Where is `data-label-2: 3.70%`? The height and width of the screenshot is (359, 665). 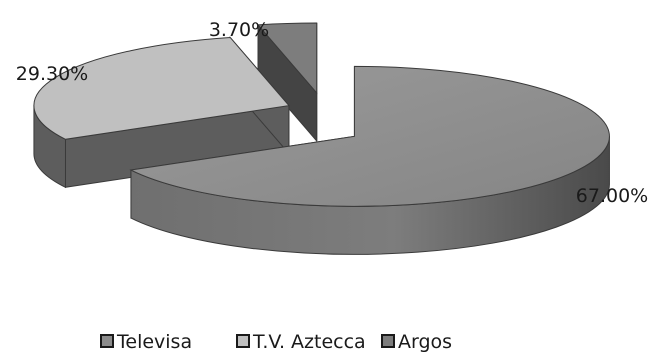 data-label-2: 3.70% is located at coordinates (239, 30).